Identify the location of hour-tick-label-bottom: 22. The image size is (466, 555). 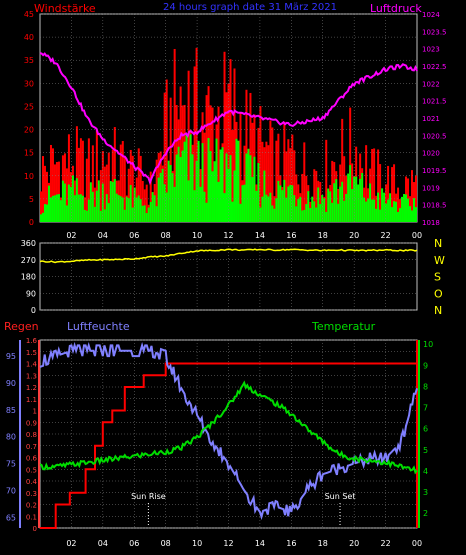
(385, 543).